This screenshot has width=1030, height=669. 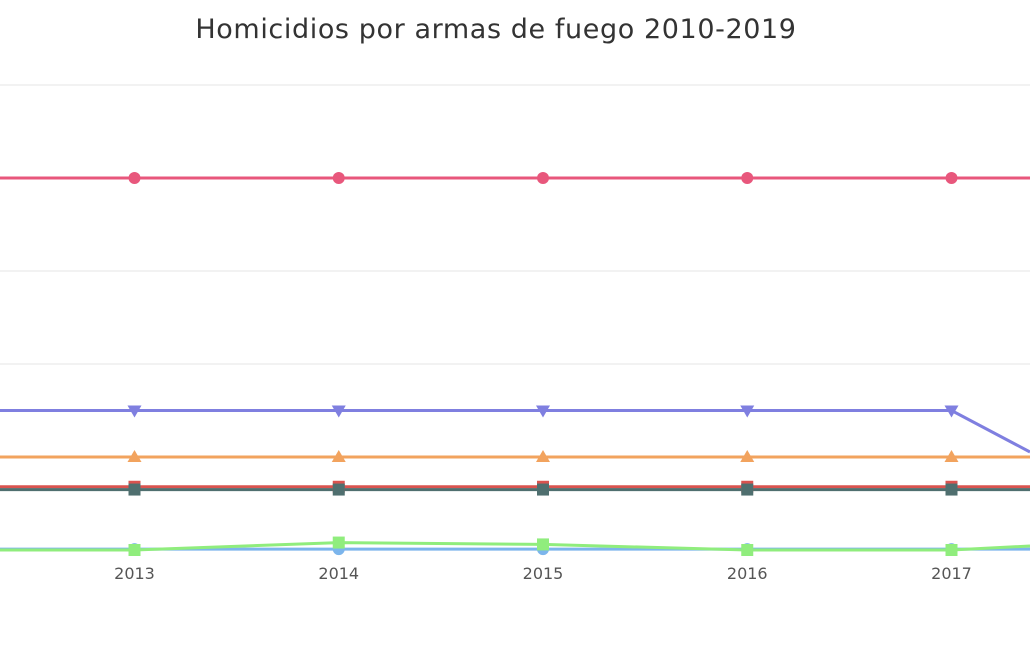 What do you see at coordinates (951, 573) in the screenshot?
I see `x-tick-label: 2017` at bounding box center [951, 573].